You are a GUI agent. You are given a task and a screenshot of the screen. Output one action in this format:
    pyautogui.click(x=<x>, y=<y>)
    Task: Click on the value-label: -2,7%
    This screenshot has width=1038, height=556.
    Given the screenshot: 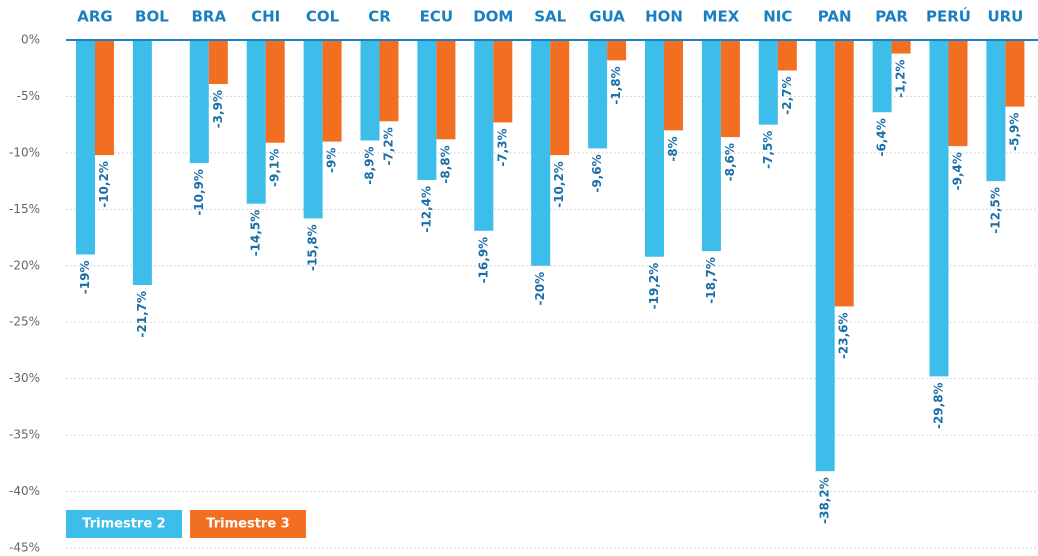 What is the action you would take?
    pyautogui.click(x=787, y=95)
    